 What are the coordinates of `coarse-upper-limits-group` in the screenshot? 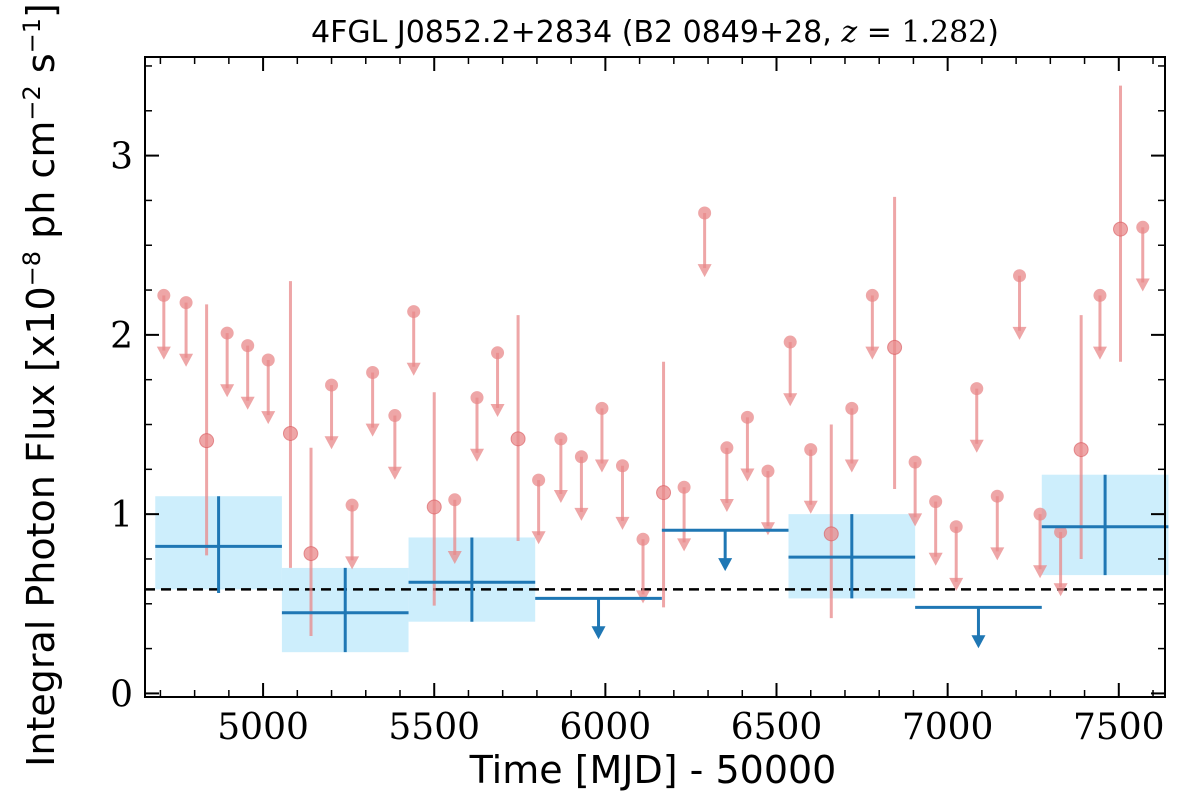 It's located at (788, 588).